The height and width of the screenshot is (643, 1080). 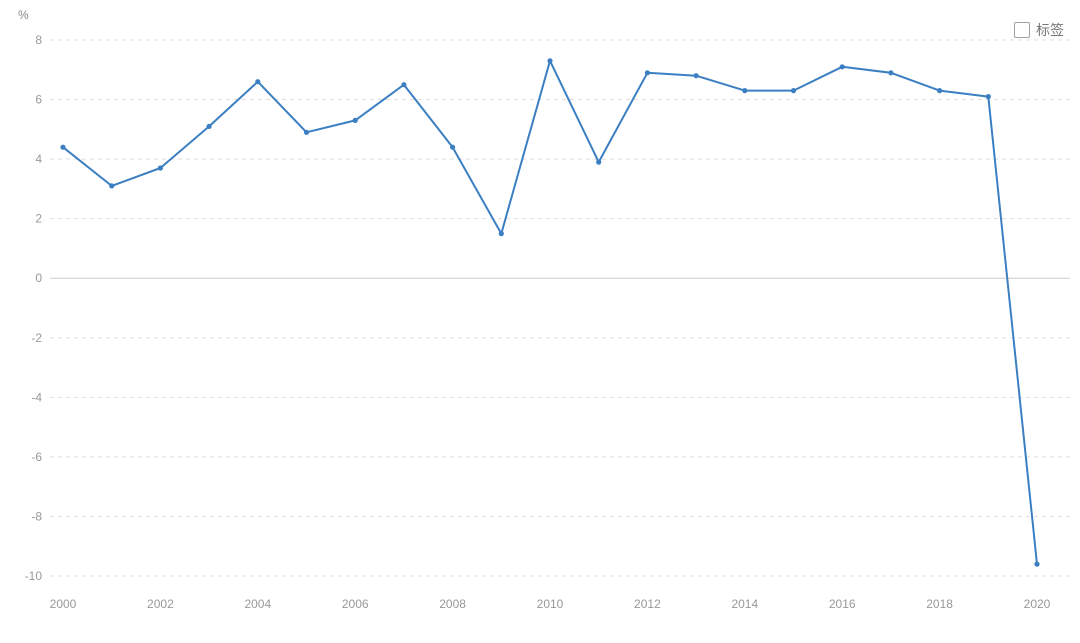 I want to click on x-tick-label: 2000, so click(x=63, y=604).